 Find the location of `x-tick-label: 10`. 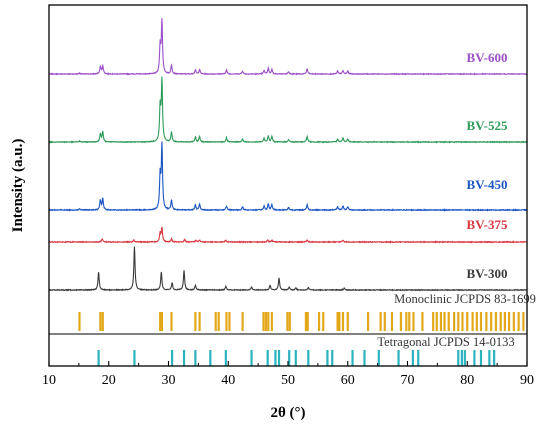

x-tick-label: 10 is located at coordinates (49, 380).